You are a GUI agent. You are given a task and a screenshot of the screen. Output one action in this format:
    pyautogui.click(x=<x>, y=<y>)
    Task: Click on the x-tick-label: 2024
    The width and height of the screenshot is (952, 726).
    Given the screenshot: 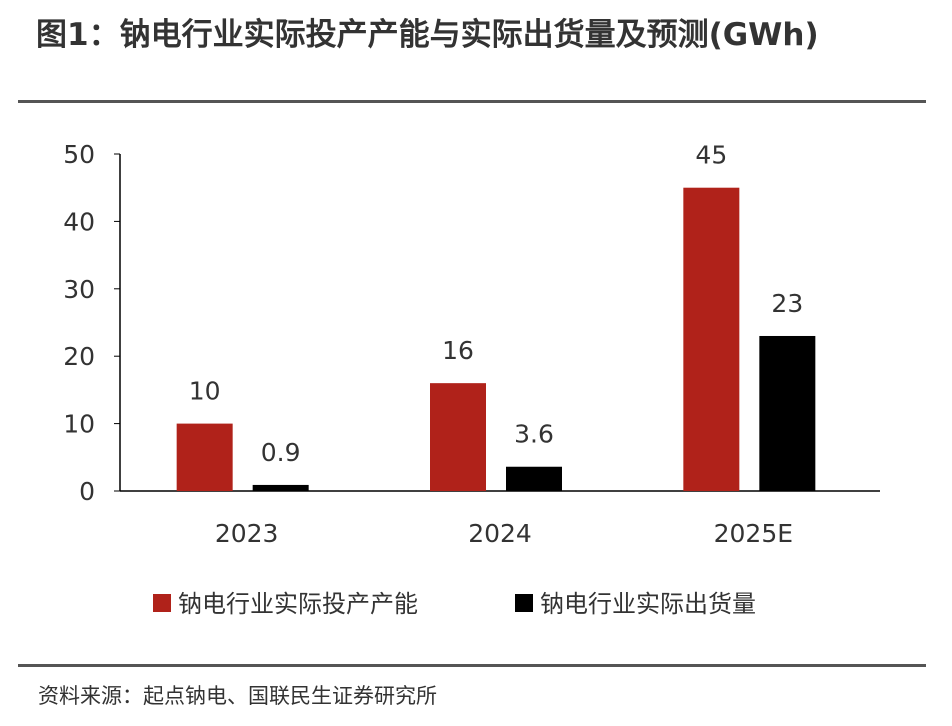 What is the action you would take?
    pyautogui.click(x=500, y=533)
    